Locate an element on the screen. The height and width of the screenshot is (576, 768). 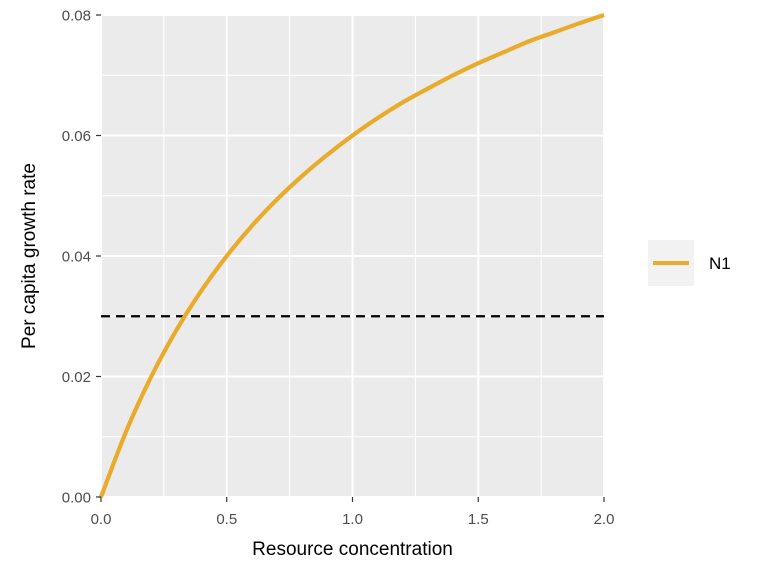
x-tick-label: 2.0 is located at coordinates (604, 519).